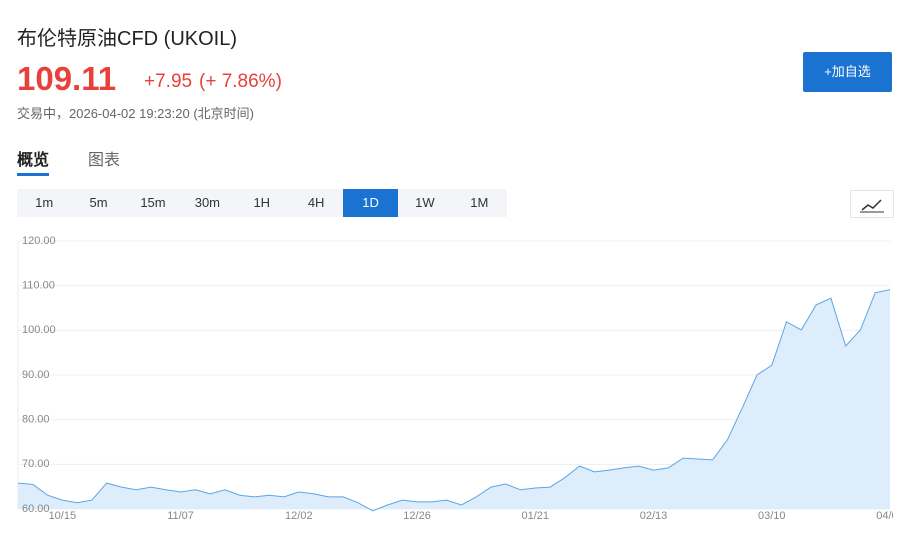 This screenshot has height=538, width=904. Describe the element at coordinates (39, 241) in the screenshot. I see `y-tick-label: 120.00` at that location.